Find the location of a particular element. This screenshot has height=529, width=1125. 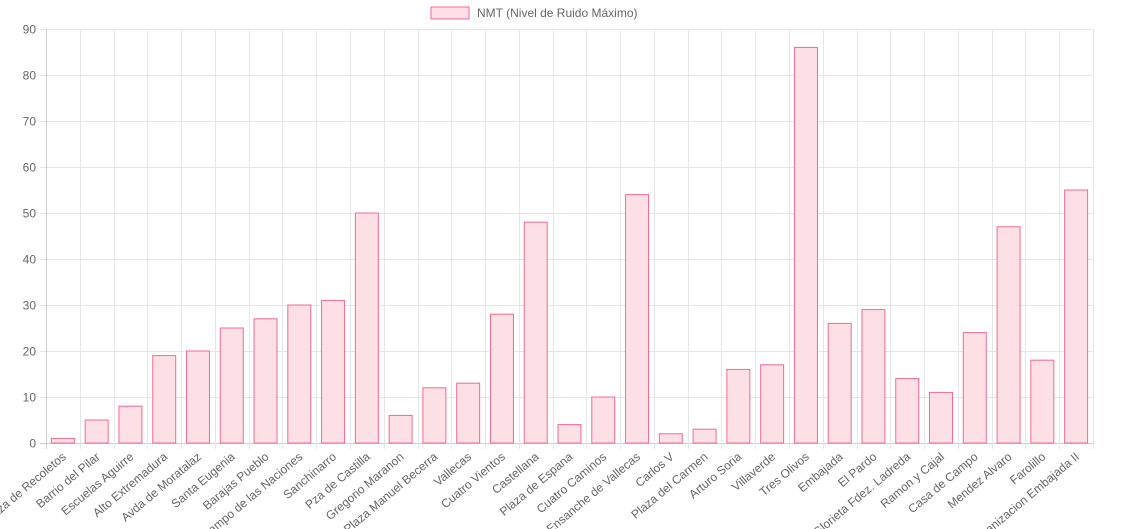

legend-label: NMT (Nivel de Ruido Máximo) is located at coordinates (557, 13).